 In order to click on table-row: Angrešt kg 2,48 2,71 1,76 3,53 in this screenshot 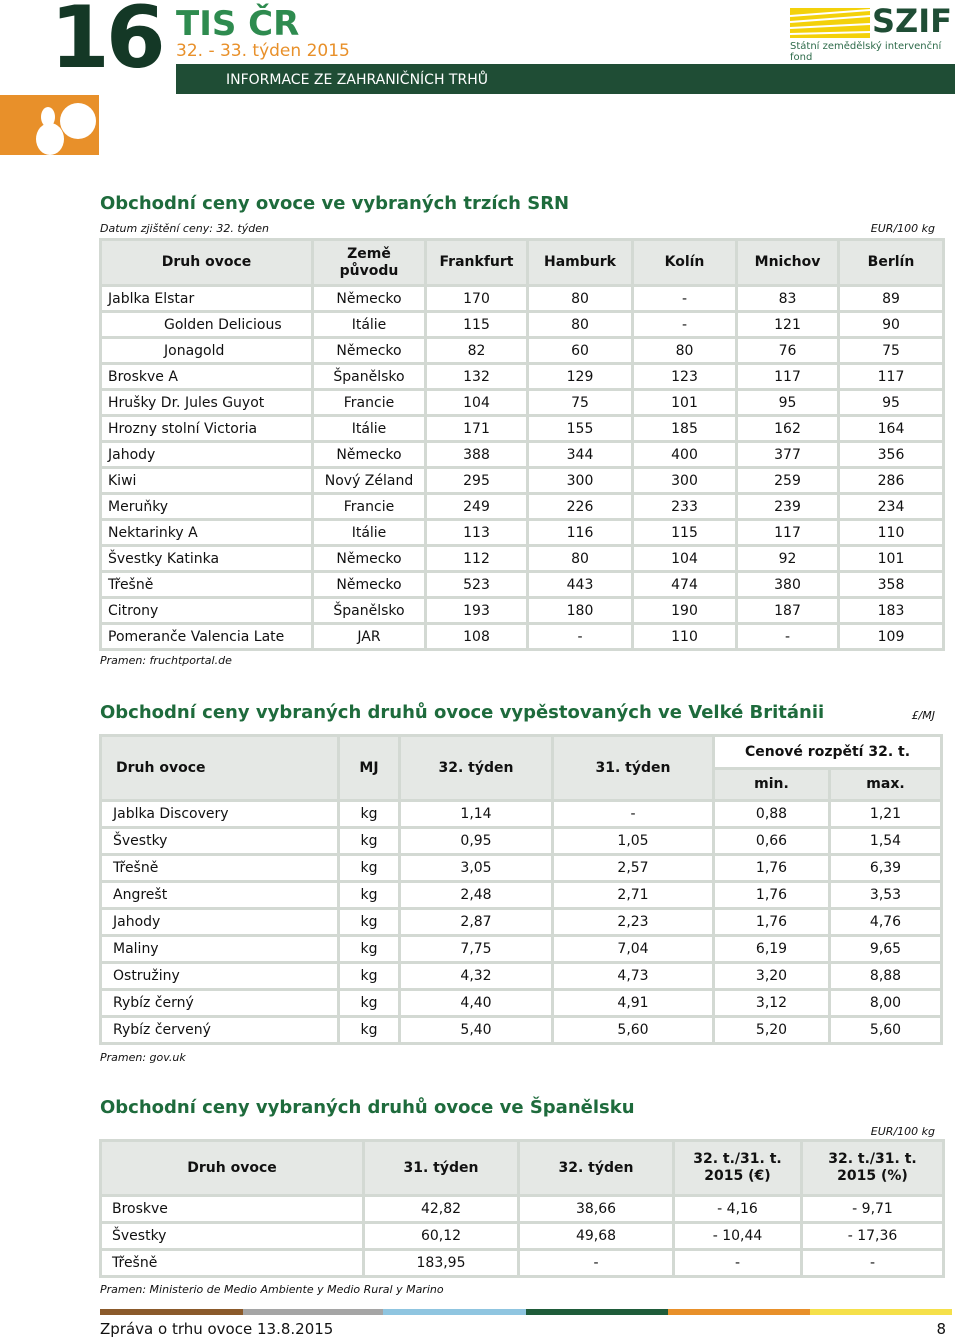, I will do `click(521, 895)`.